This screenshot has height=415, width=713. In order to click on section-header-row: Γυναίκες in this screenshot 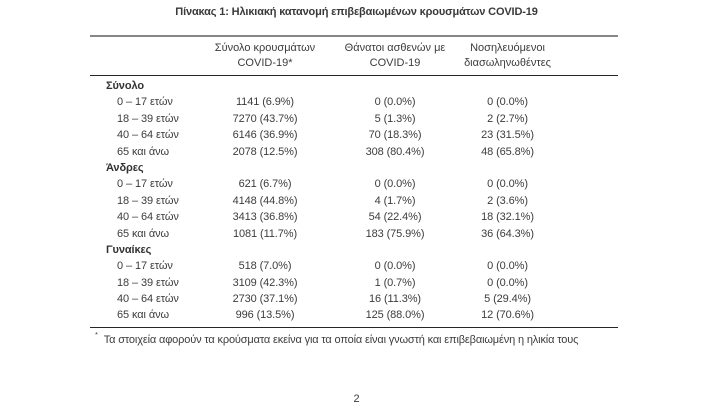, I will do `click(354, 250)`.